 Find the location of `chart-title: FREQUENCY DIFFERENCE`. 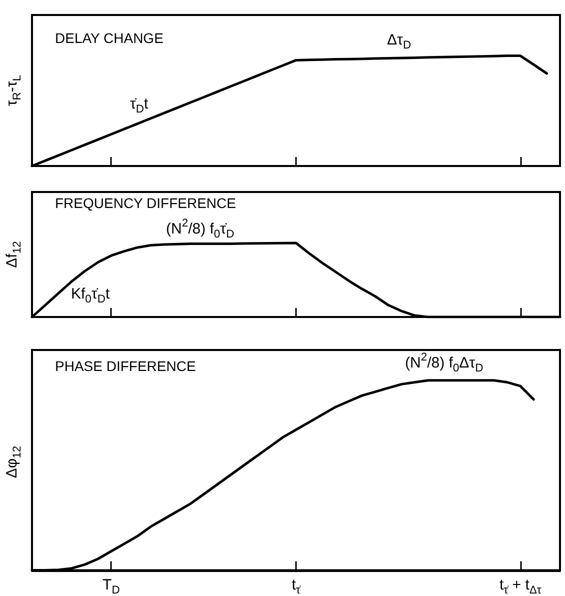

chart-title: FREQUENCY DIFFERENCE is located at coordinates (145, 203).